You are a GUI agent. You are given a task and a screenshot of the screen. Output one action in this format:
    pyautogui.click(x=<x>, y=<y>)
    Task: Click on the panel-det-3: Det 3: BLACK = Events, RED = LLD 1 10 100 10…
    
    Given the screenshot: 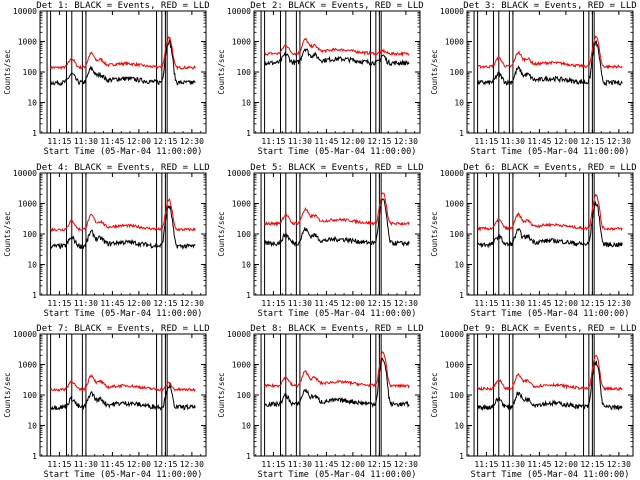 What is the action you would take?
    pyautogui.click(x=533, y=79)
    